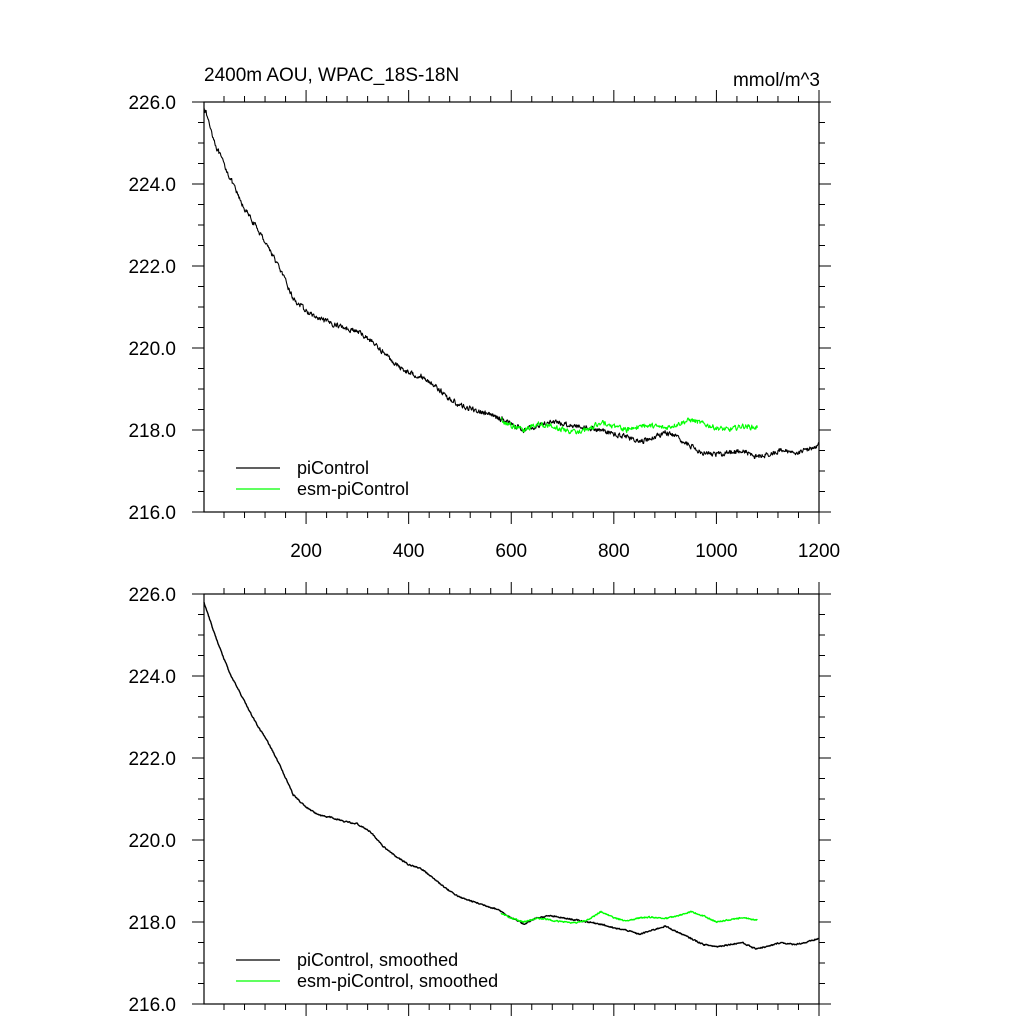 The width and height of the screenshot is (1024, 1024). What do you see at coordinates (409, 551) in the screenshot?
I see `x-tick-label: 400` at bounding box center [409, 551].